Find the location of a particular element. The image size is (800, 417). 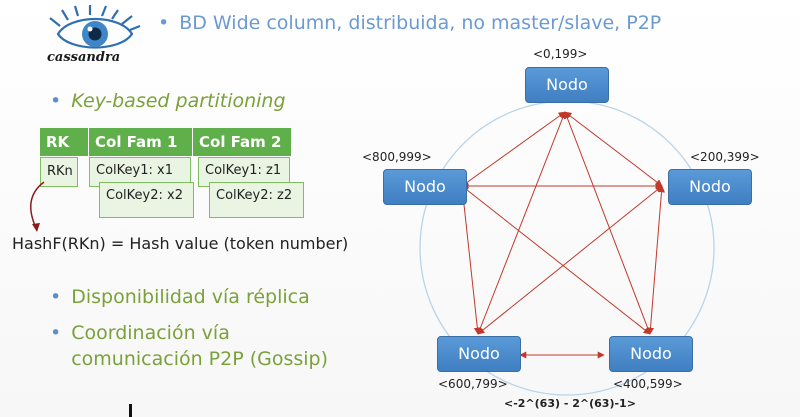

link-n0-n3 is located at coordinates (521, 223).